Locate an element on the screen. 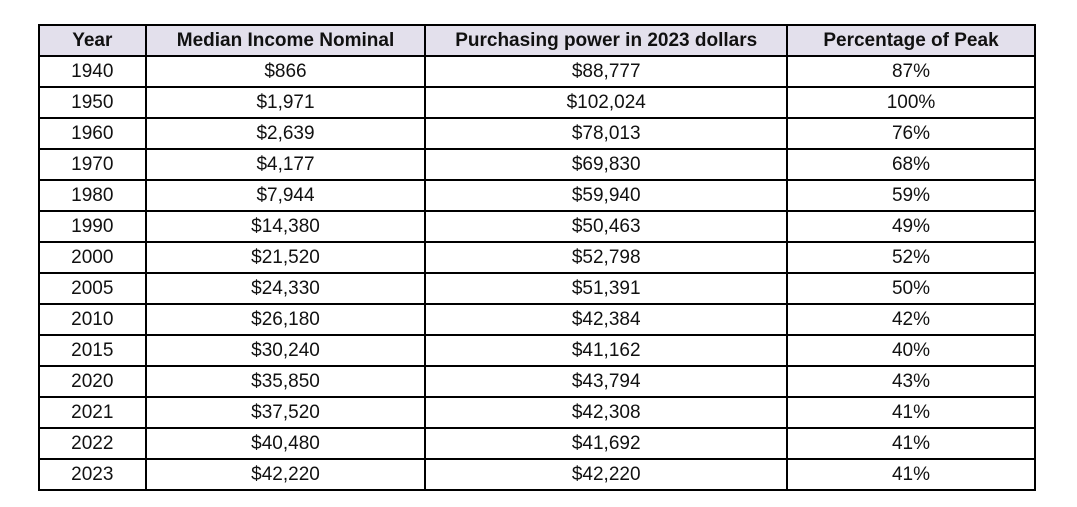  table-cell: $26,180 is located at coordinates (285, 319).